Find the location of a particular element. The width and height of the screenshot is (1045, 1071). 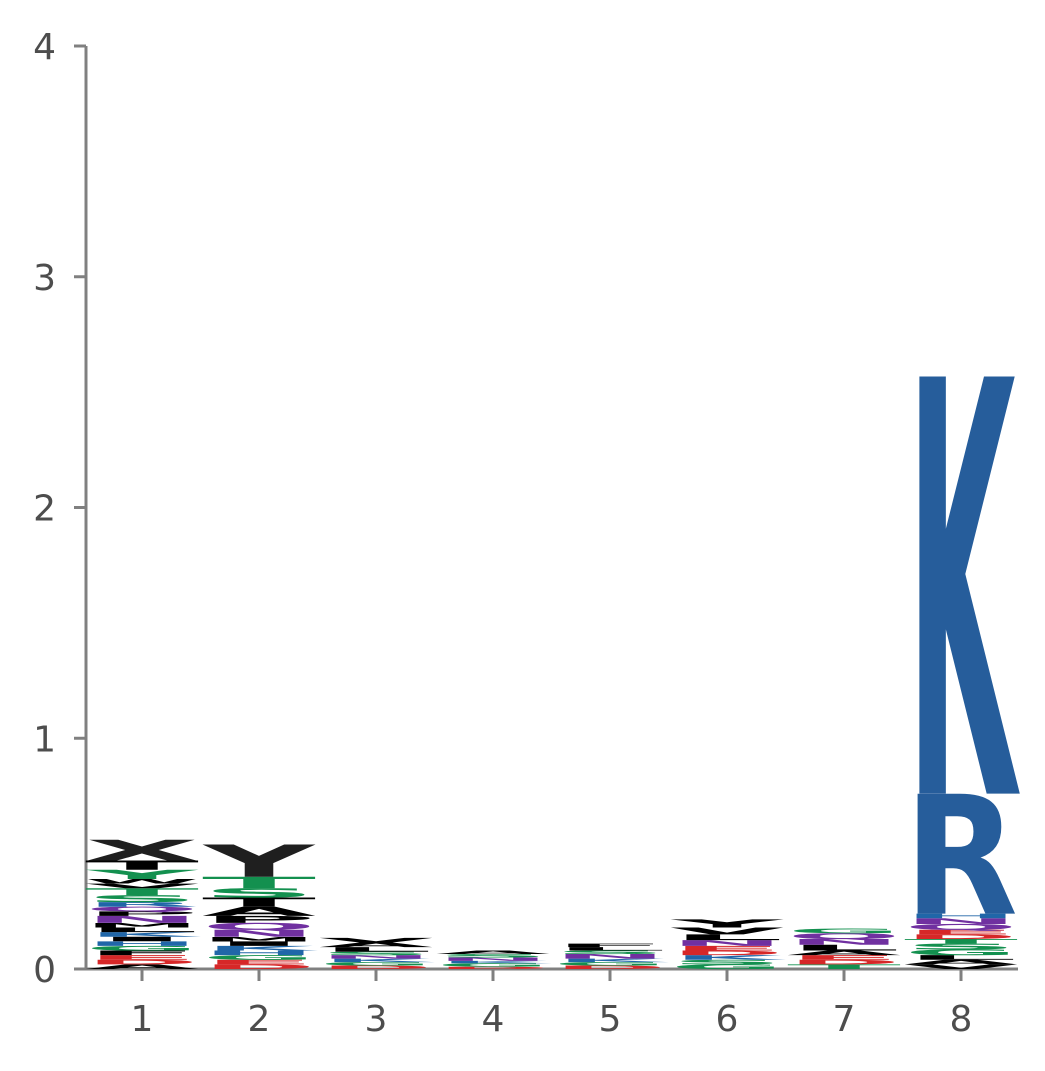

x-tick-label: 4 is located at coordinates (493, 1019).